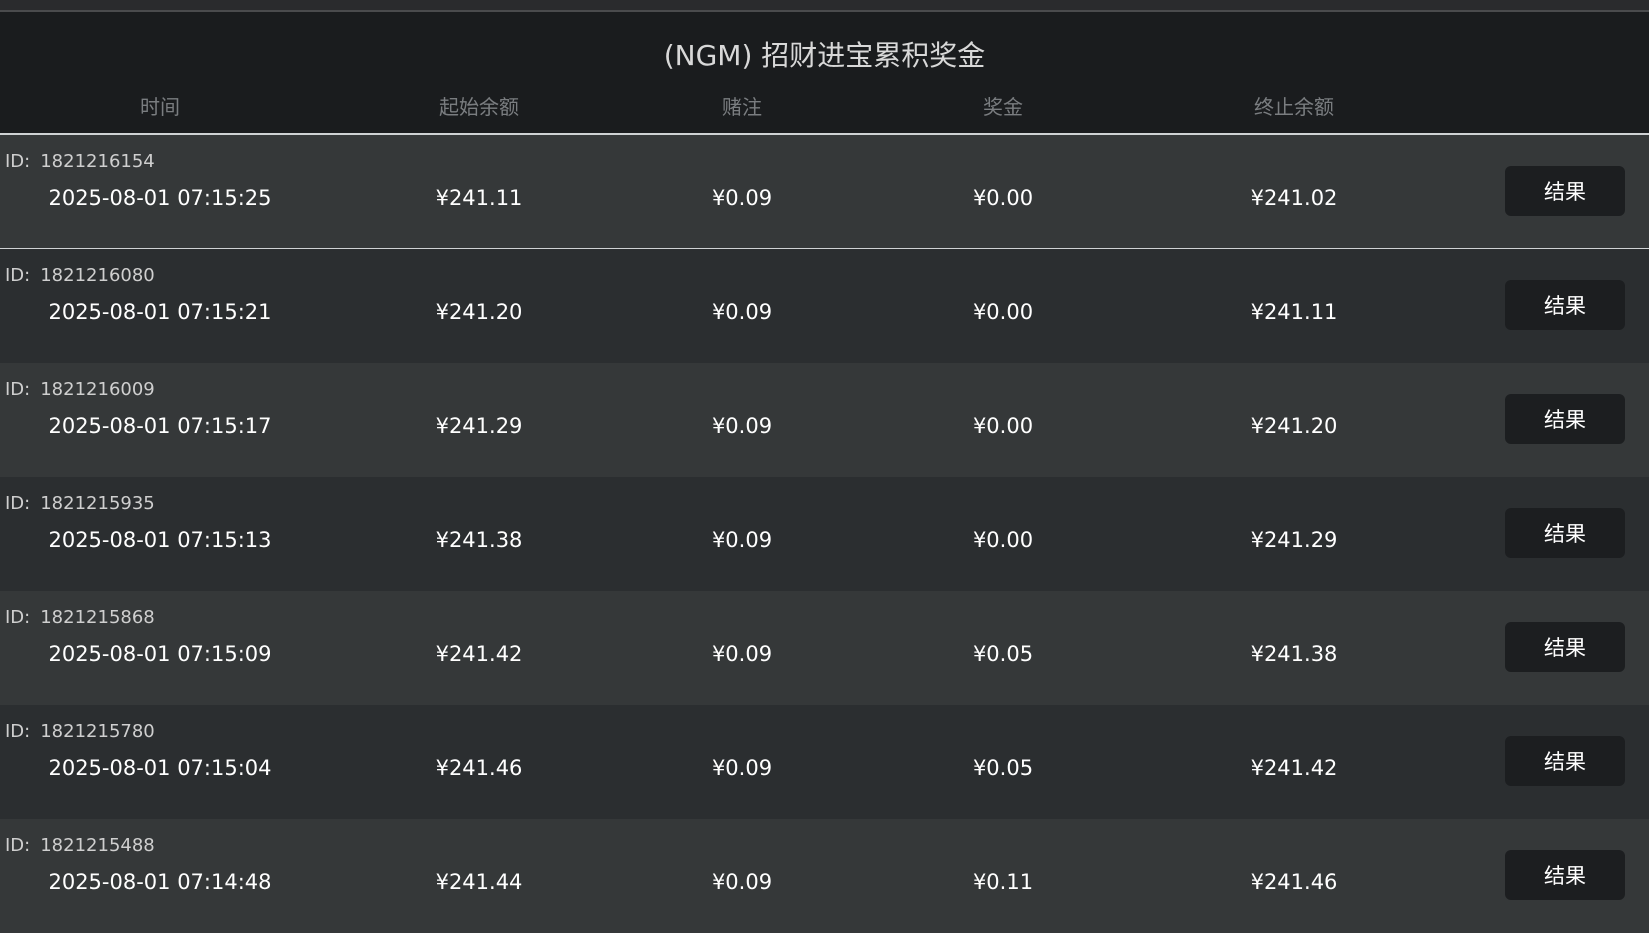 The image size is (1649, 933). I want to click on record-id-value: 1821216009, so click(97, 389).